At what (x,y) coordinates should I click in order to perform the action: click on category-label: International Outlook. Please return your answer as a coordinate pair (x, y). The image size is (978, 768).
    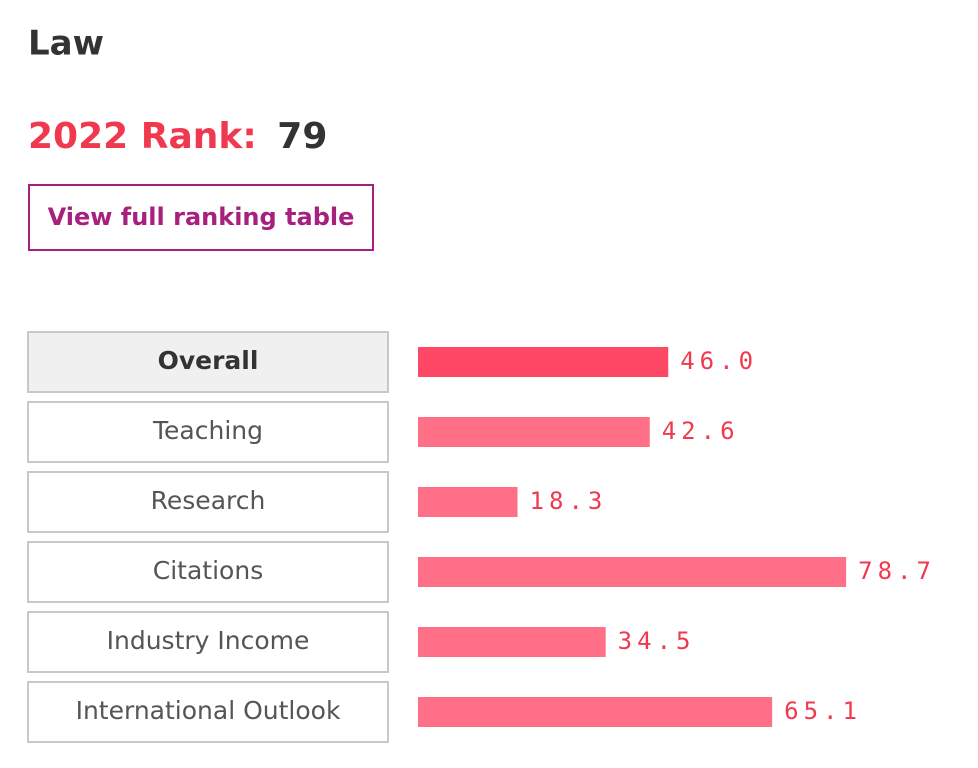
    Looking at the image, I should click on (208, 710).